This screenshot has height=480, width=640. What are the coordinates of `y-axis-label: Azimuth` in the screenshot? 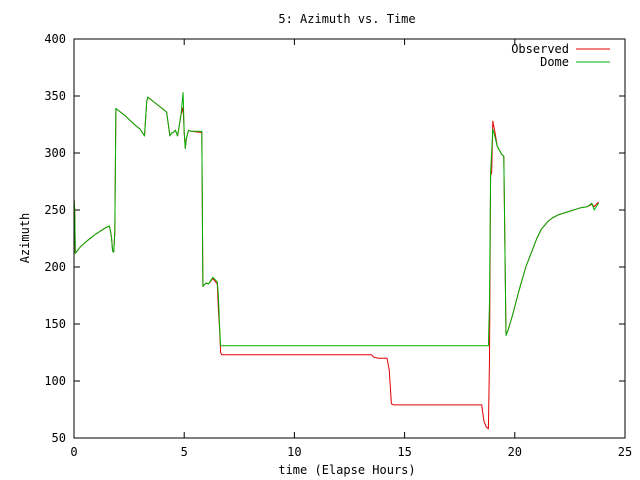 It's located at (25, 238).